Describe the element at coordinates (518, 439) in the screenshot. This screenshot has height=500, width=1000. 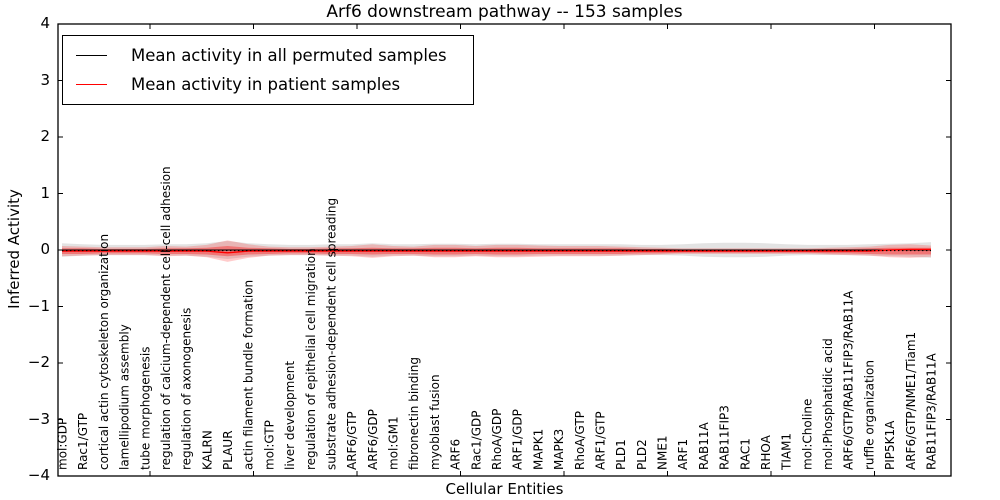
I see `x-category-label: ARF1/GDP` at that location.